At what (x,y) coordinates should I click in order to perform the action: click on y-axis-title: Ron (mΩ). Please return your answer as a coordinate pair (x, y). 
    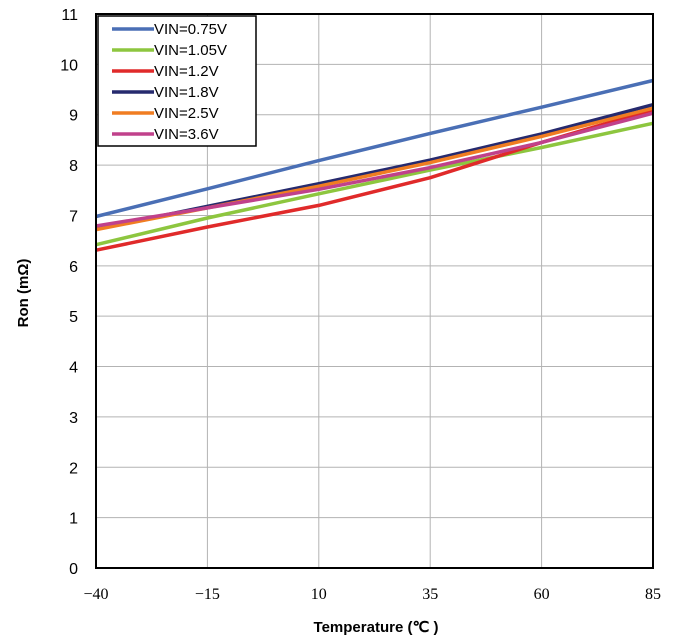
    Looking at the image, I should click on (23, 293).